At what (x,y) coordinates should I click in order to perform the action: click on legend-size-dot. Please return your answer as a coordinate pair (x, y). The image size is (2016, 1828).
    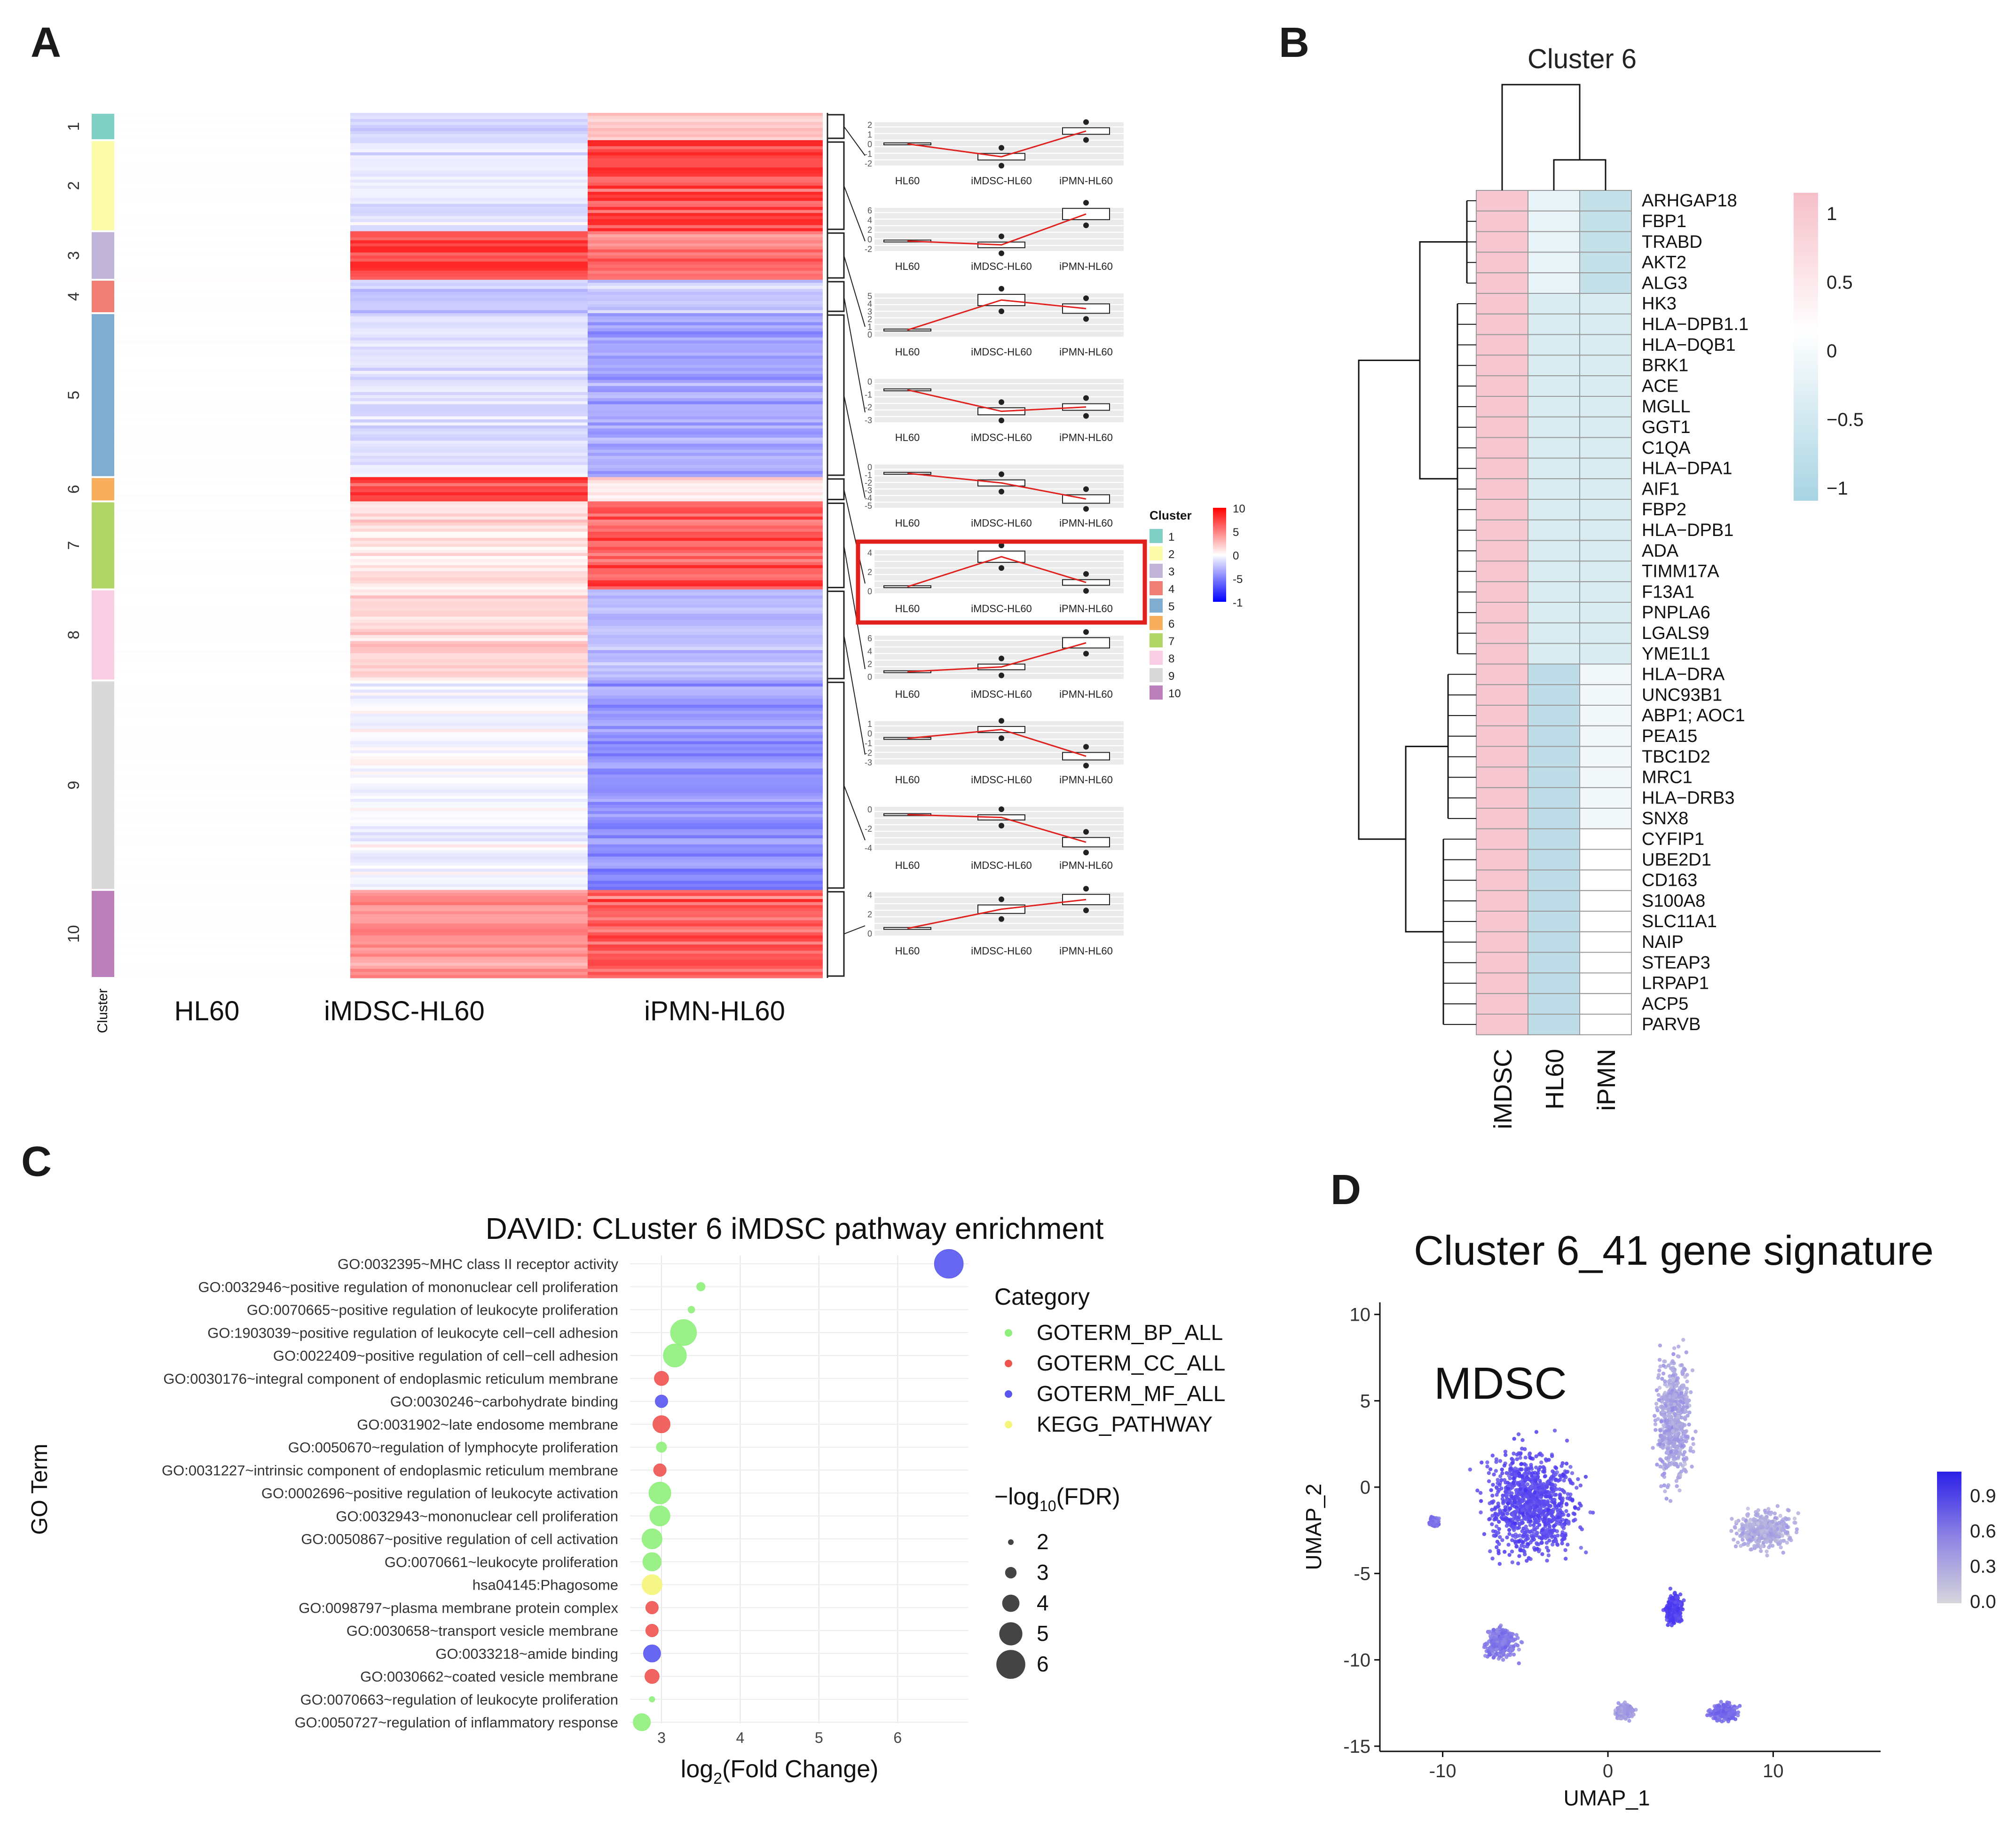
    Looking at the image, I should click on (1011, 1573).